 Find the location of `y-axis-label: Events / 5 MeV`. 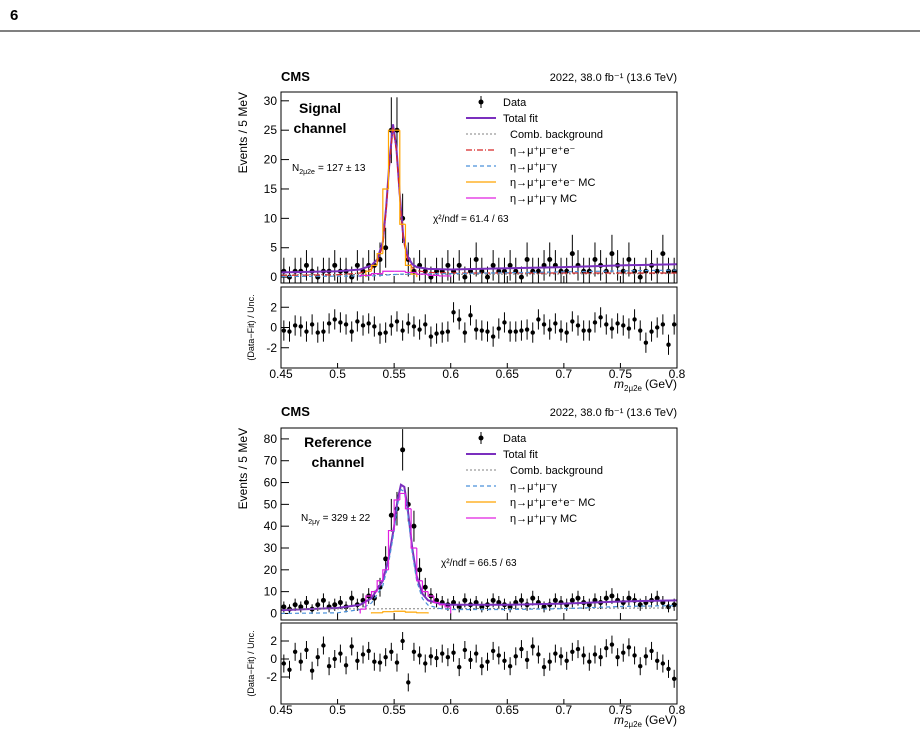

y-axis-label: Events / 5 MeV is located at coordinates (243, 132).